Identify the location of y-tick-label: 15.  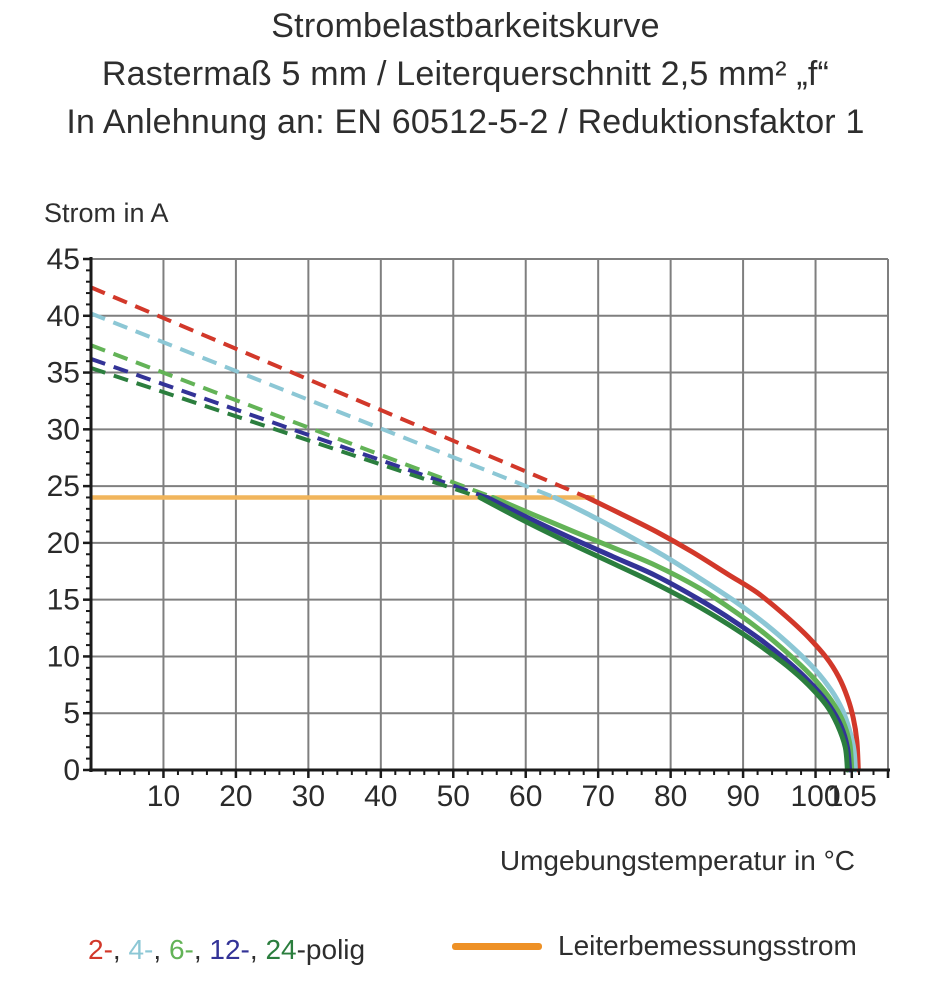
(63, 600).